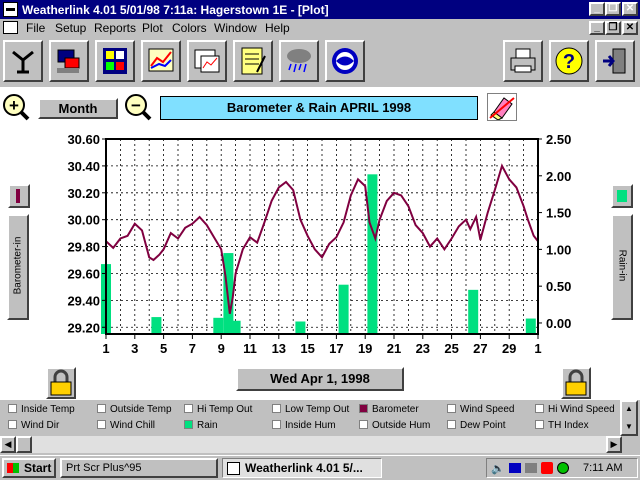 This screenshot has width=640, height=480. Describe the element at coordinates (631, 444) in the screenshot. I see `size-grip` at that location.